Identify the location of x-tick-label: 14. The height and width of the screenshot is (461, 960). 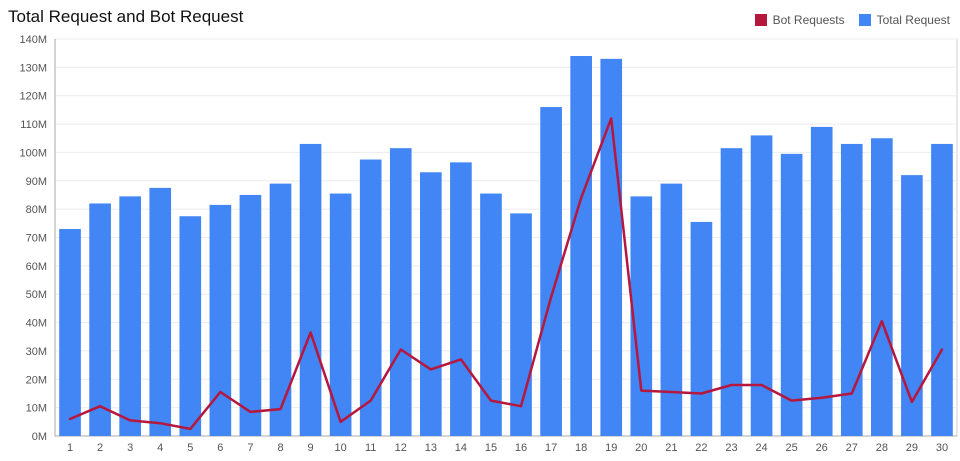
(461, 448).